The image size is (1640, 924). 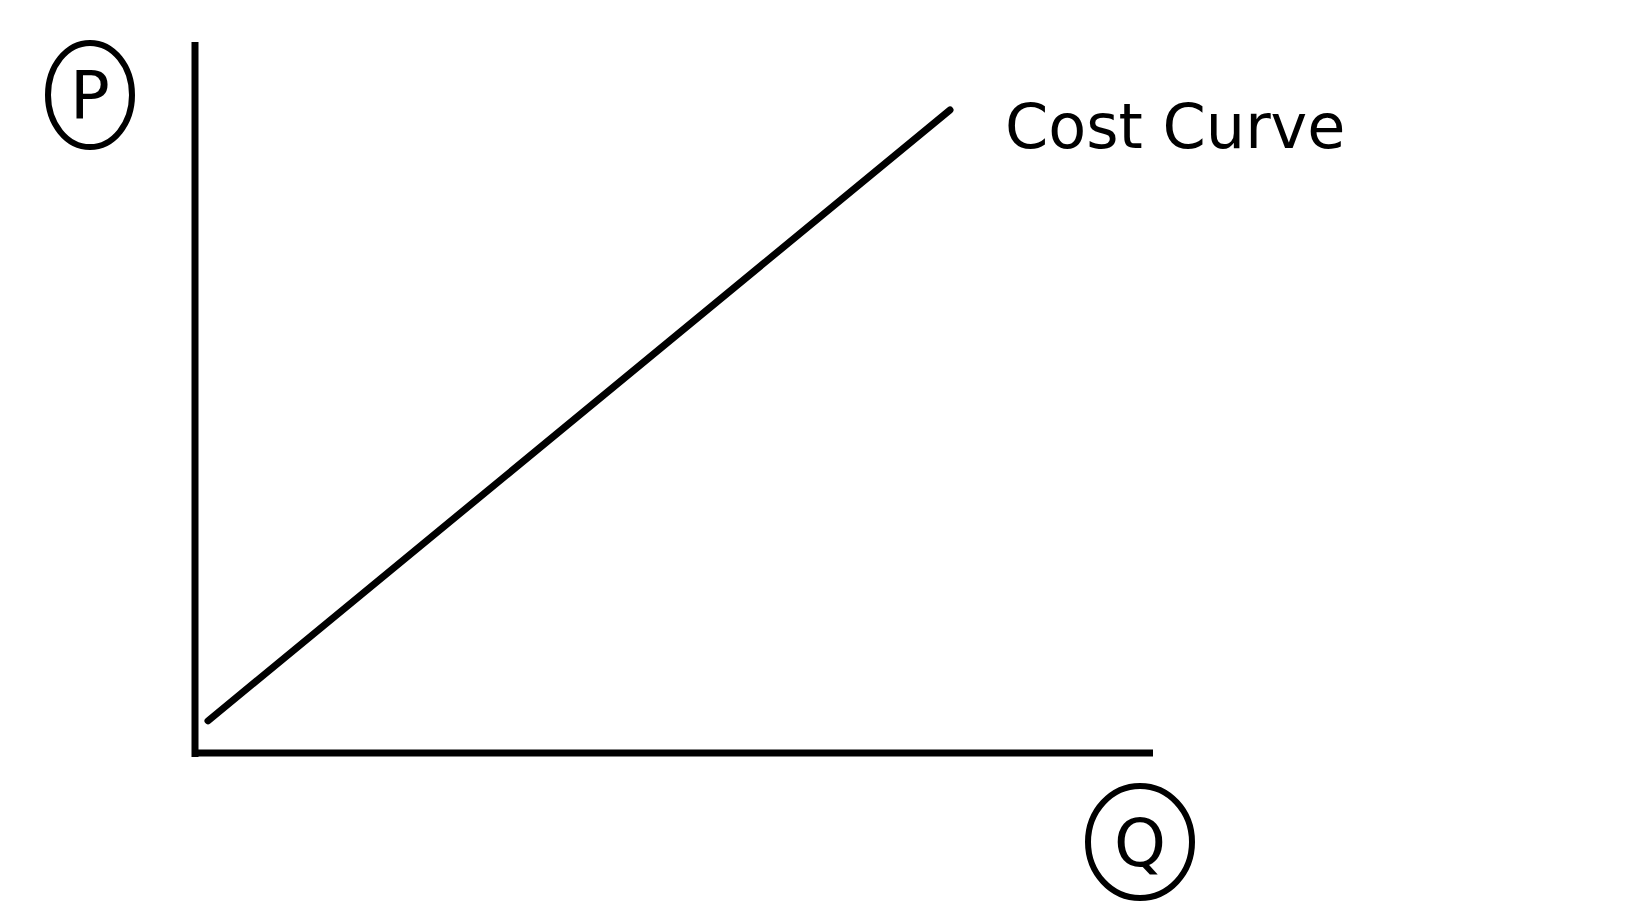 What do you see at coordinates (1175, 126) in the screenshot?
I see `series-label: Cost Curve` at bounding box center [1175, 126].